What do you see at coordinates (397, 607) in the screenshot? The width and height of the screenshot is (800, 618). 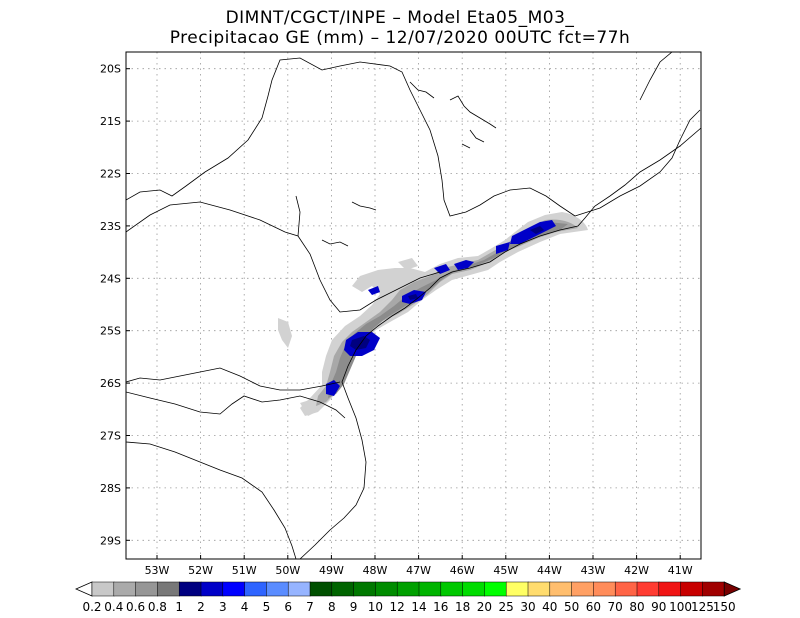 I see `colorbar-label: 12` at bounding box center [397, 607].